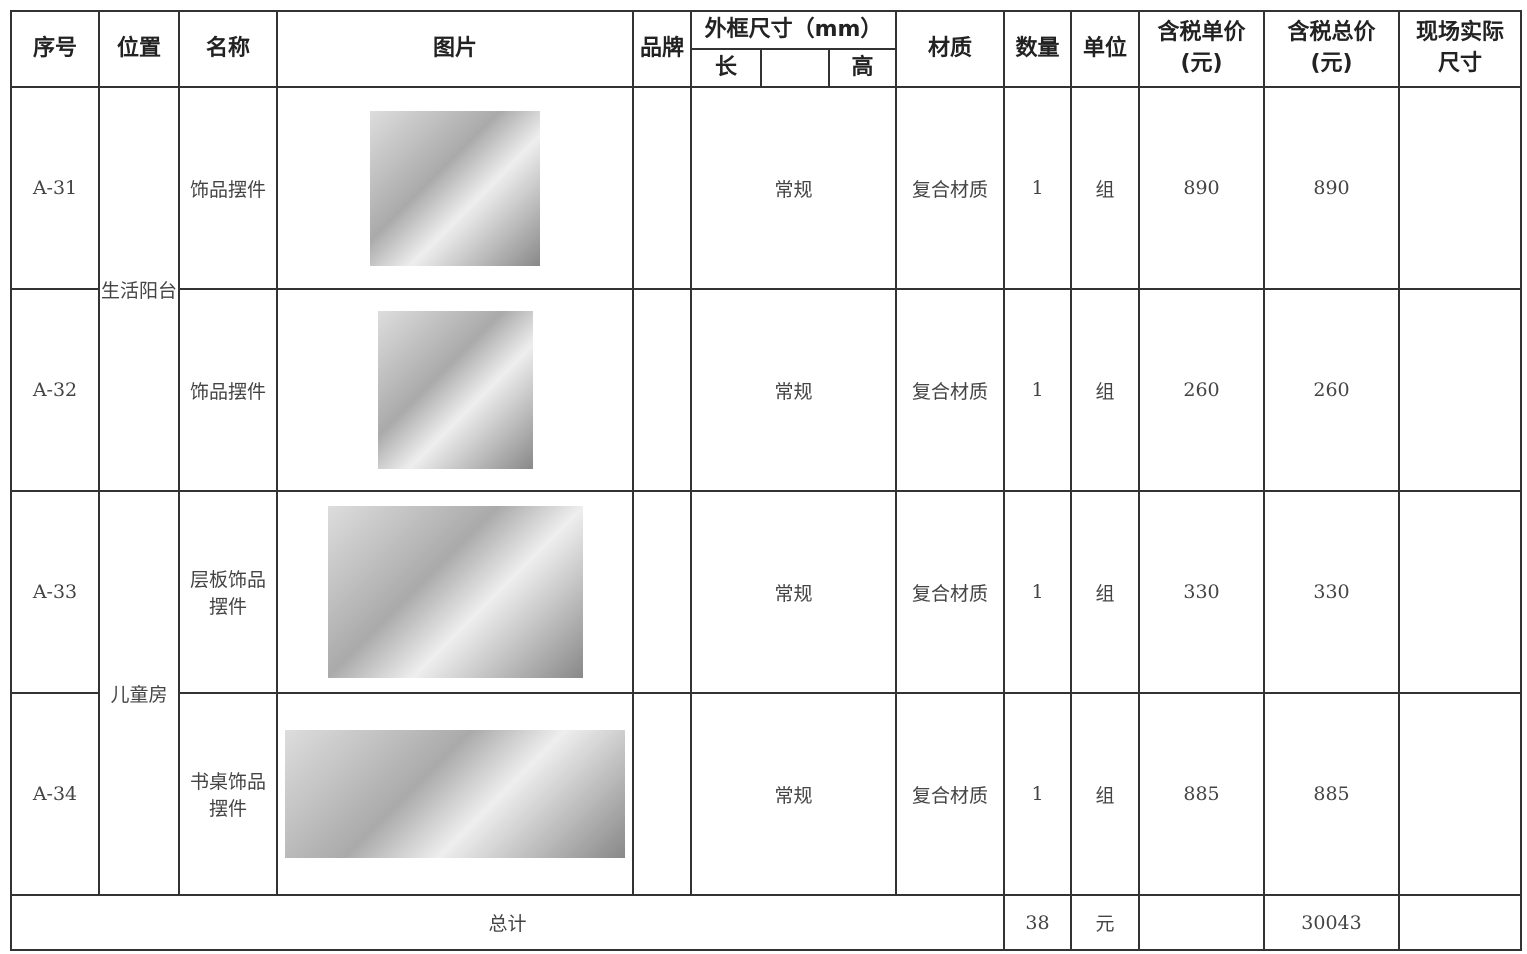 This screenshot has width=1527, height=954. Describe the element at coordinates (1105, 49) in the screenshot. I see `header-cell: 单位` at that location.